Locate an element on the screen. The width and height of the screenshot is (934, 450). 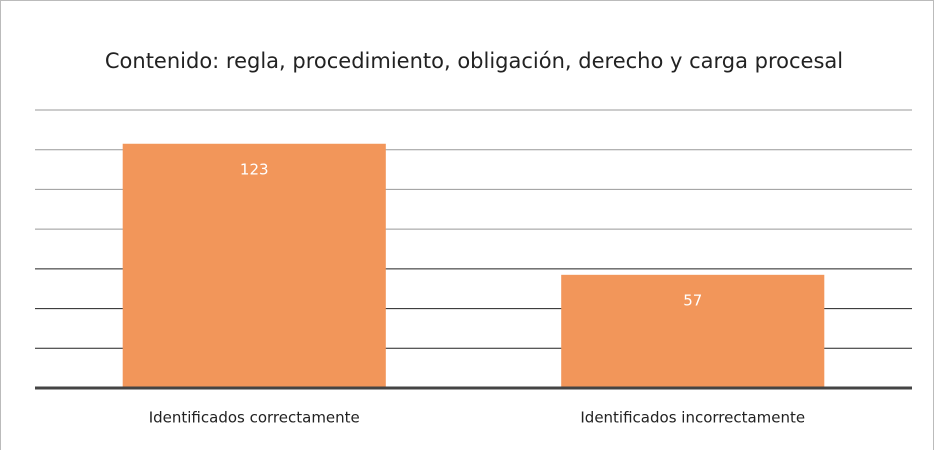
bar is located at coordinates (693, 331).